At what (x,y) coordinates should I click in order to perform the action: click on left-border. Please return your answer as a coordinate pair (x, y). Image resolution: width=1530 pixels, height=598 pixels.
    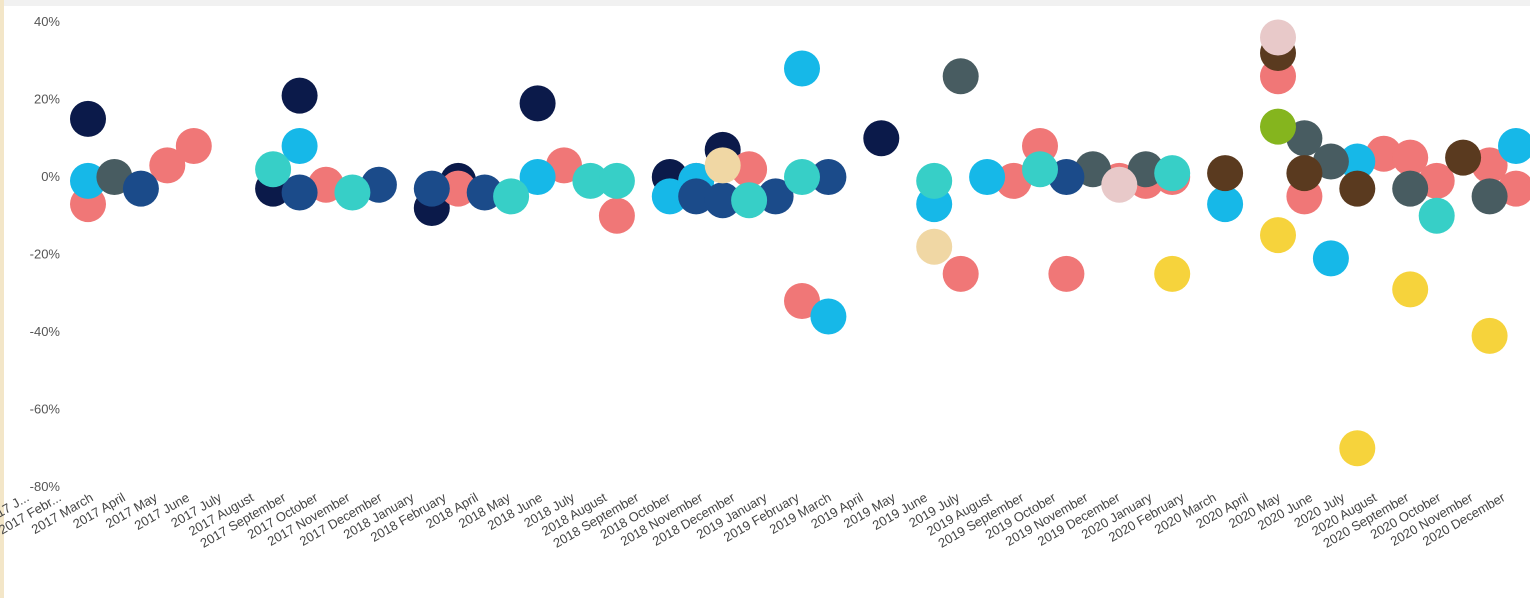
    Looking at the image, I should click on (2, 299).